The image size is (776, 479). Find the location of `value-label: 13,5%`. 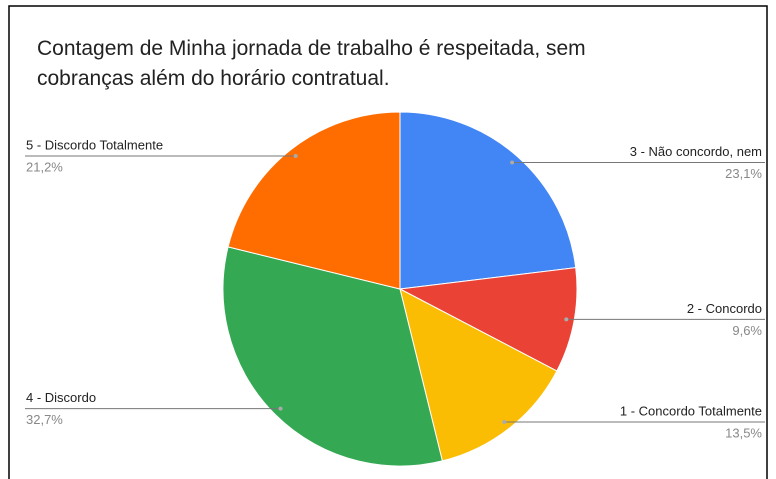

value-label: 13,5% is located at coordinates (743, 432).